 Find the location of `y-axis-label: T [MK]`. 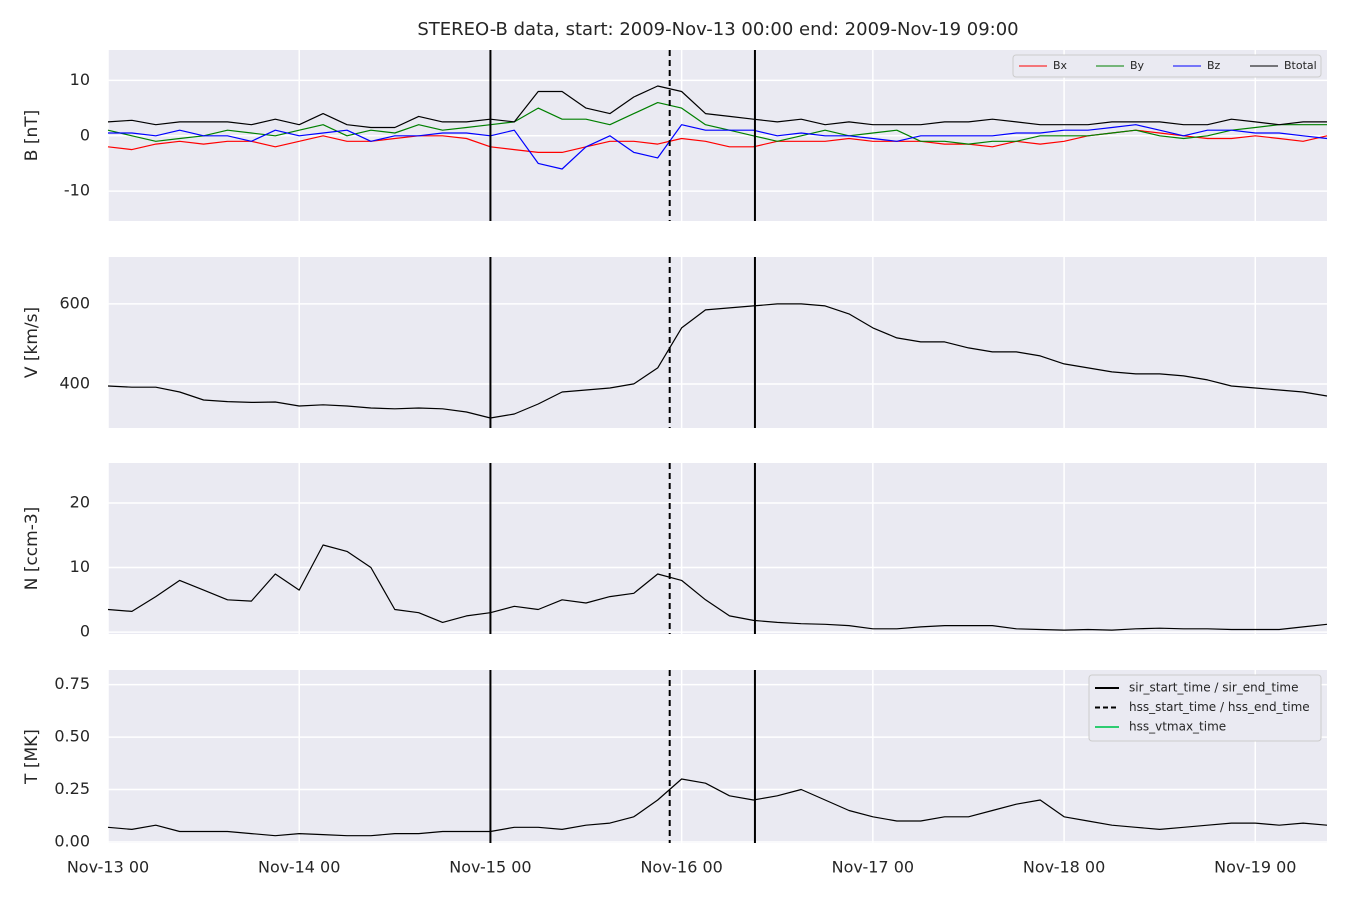

y-axis-label: T [MK] is located at coordinates (32, 757).